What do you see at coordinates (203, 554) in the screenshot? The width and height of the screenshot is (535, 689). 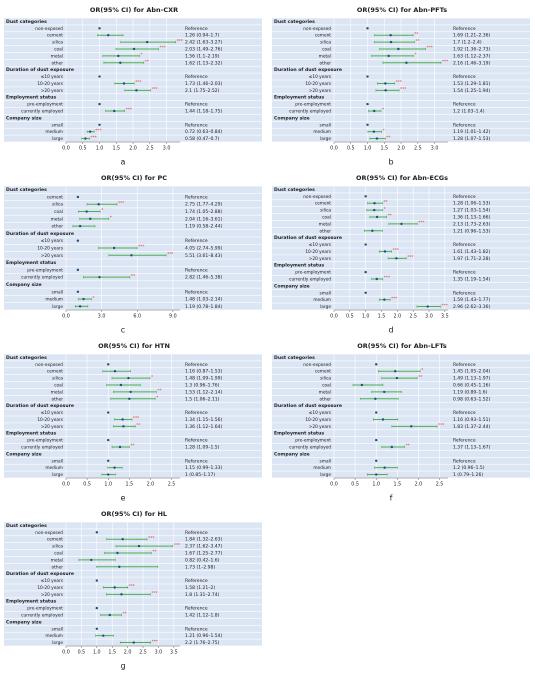 I see `or-label: 1.67 (1.25–2.77)` at bounding box center [203, 554].